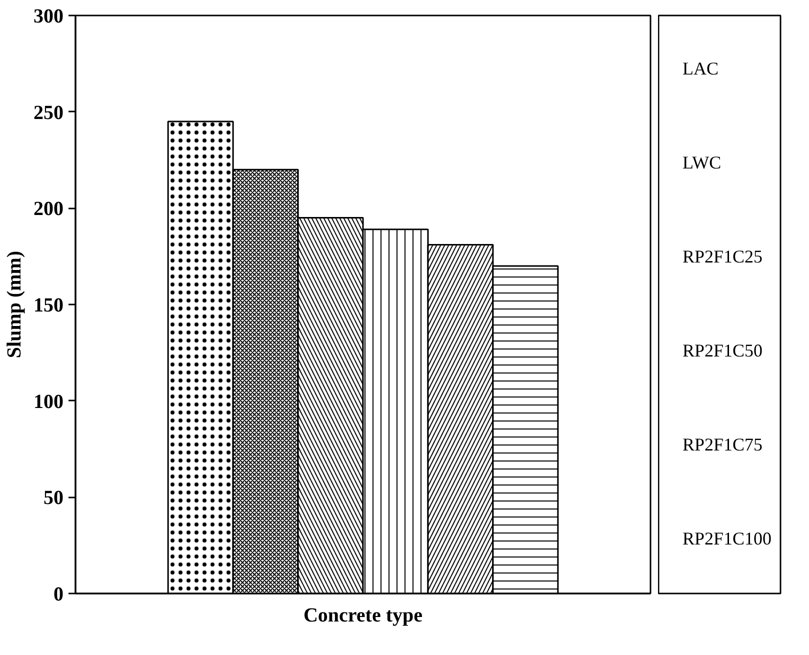  Describe the element at coordinates (722, 351) in the screenshot. I see `text: RP2F1C50` at that location.